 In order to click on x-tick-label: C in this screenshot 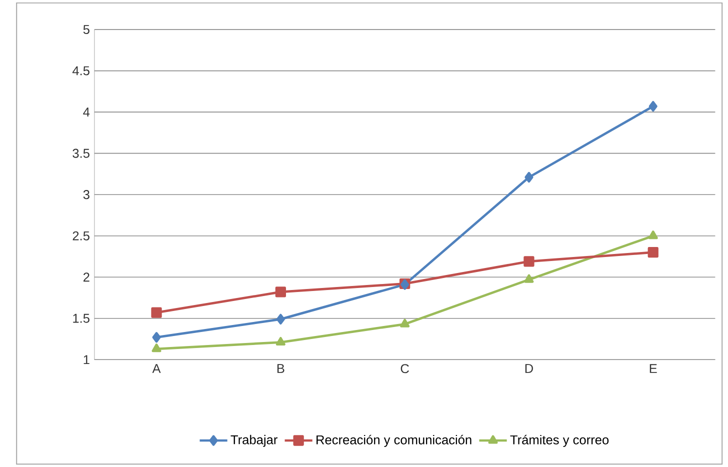, I will do `click(404, 369)`.